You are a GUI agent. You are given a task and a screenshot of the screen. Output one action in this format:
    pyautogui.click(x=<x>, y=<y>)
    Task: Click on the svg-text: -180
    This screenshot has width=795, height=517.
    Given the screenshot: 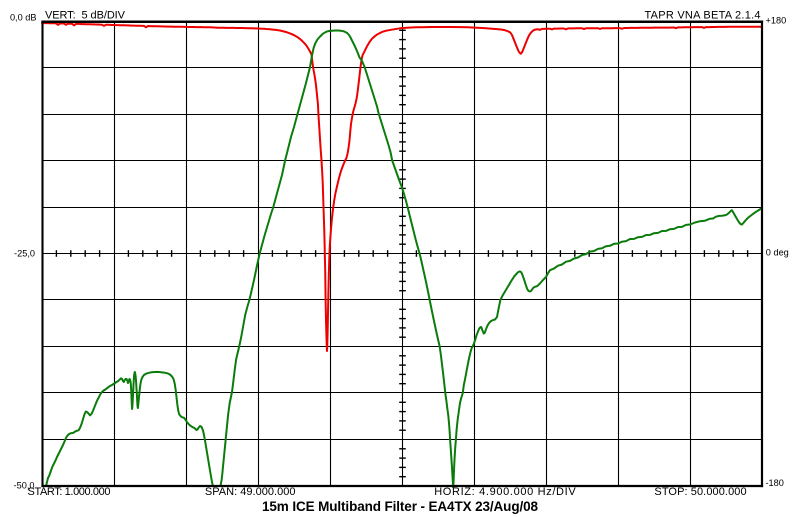 What is the action you would take?
    pyautogui.click(x=775, y=483)
    